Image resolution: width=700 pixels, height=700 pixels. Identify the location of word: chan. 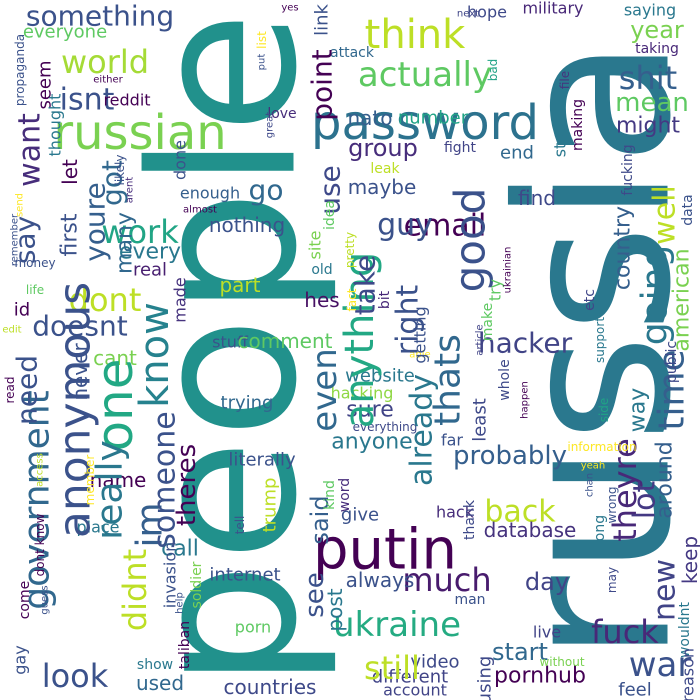
(590, 485).